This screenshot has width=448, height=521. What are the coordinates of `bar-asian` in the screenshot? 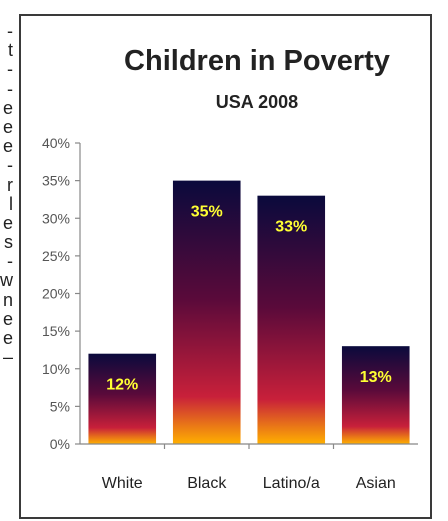 It's located at (375, 395).